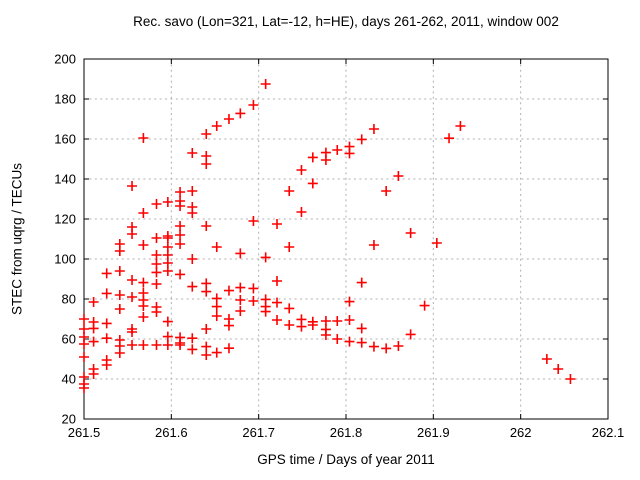 This screenshot has height=480, width=640. I want to click on y-tick-label: 160, so click(65, 139).